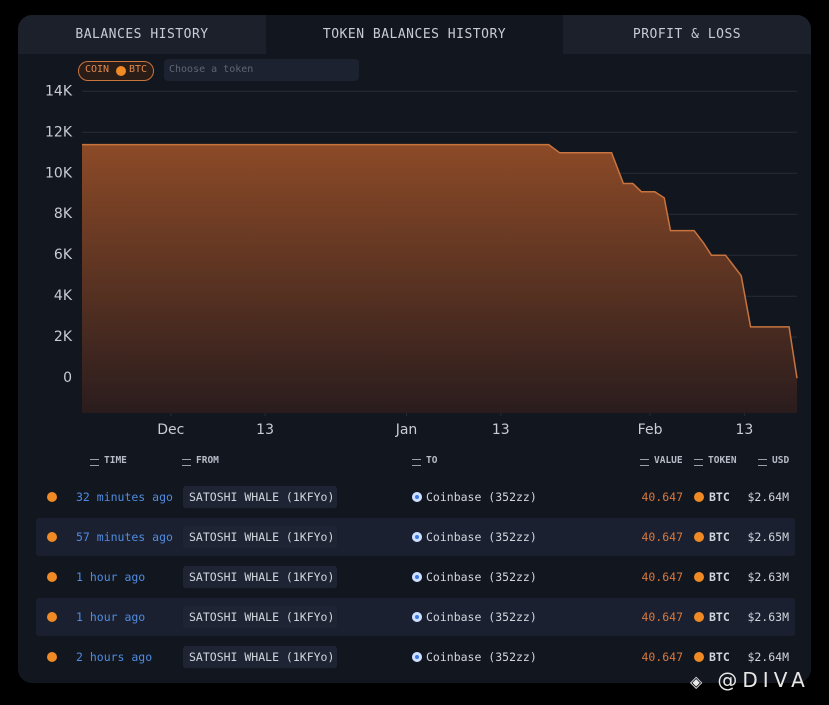  What do you see at coordinates (67, 378) in the screenshot?
I see `y-tick-label: 0` at bounding box center [67, 378].